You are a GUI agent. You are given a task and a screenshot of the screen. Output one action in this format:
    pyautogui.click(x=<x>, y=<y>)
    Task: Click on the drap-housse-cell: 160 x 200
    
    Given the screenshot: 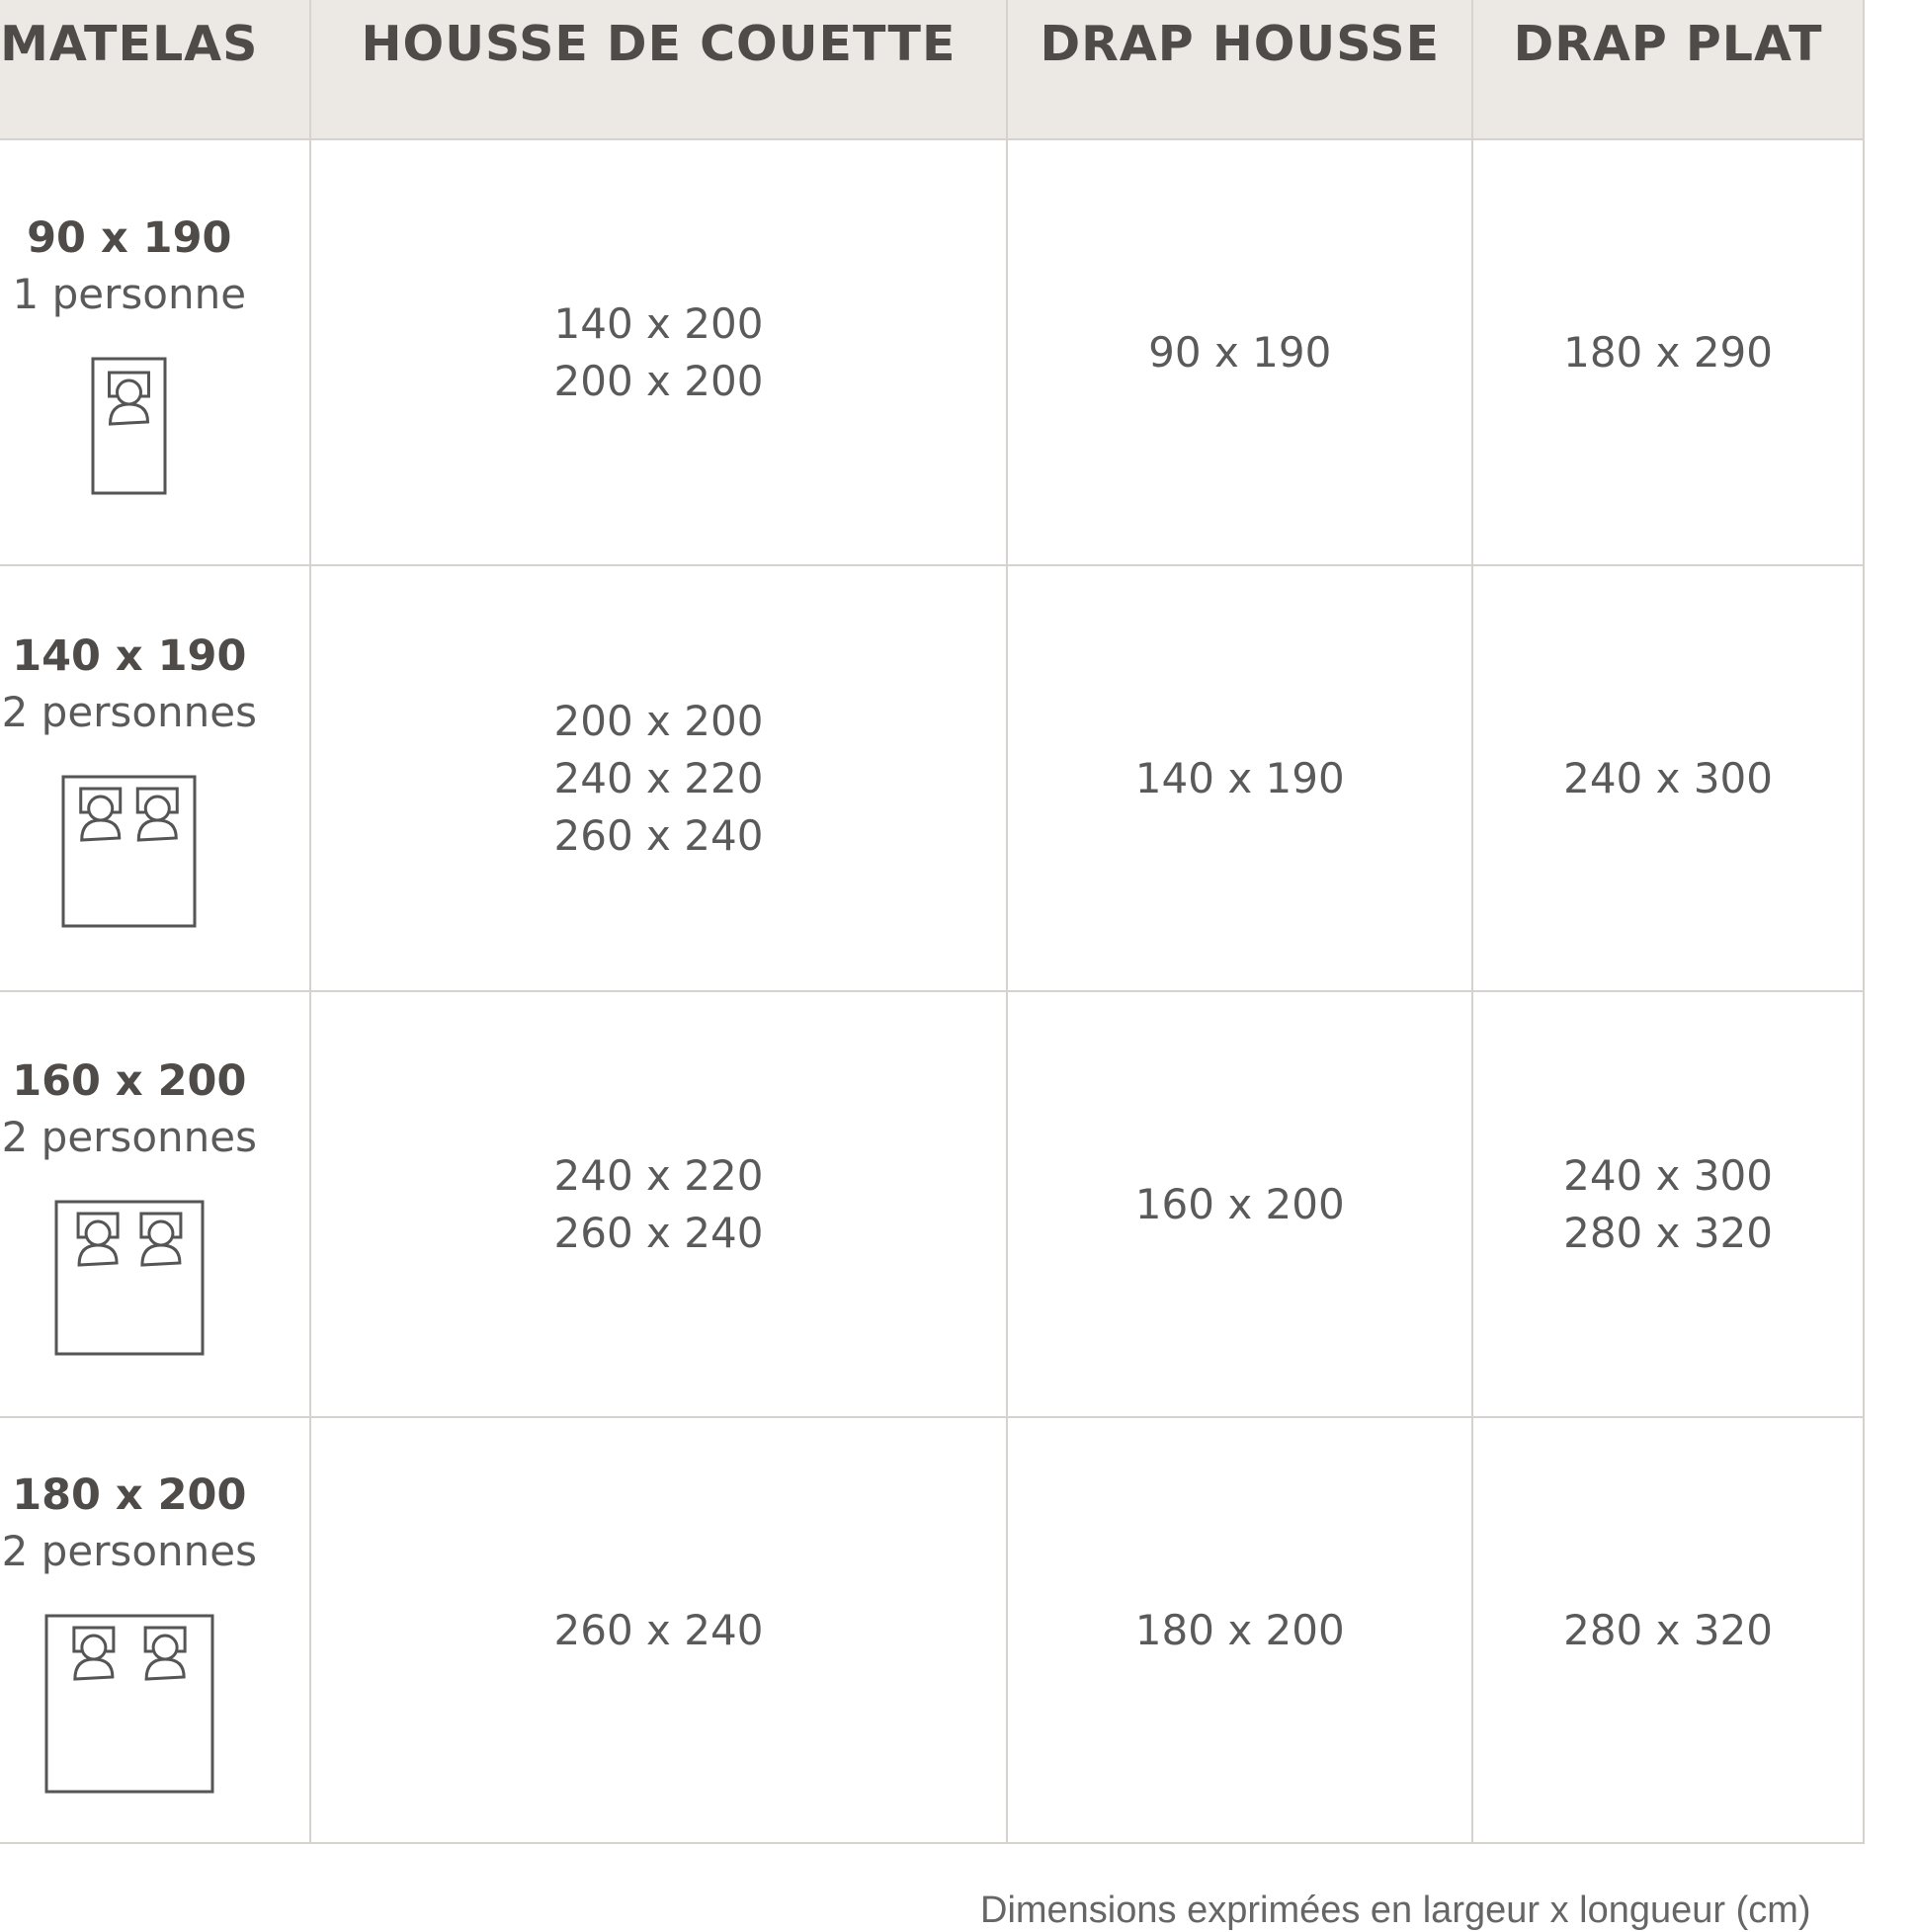 What is the action you would take?
    pyautogui.click(x=1240, y=1204)
    